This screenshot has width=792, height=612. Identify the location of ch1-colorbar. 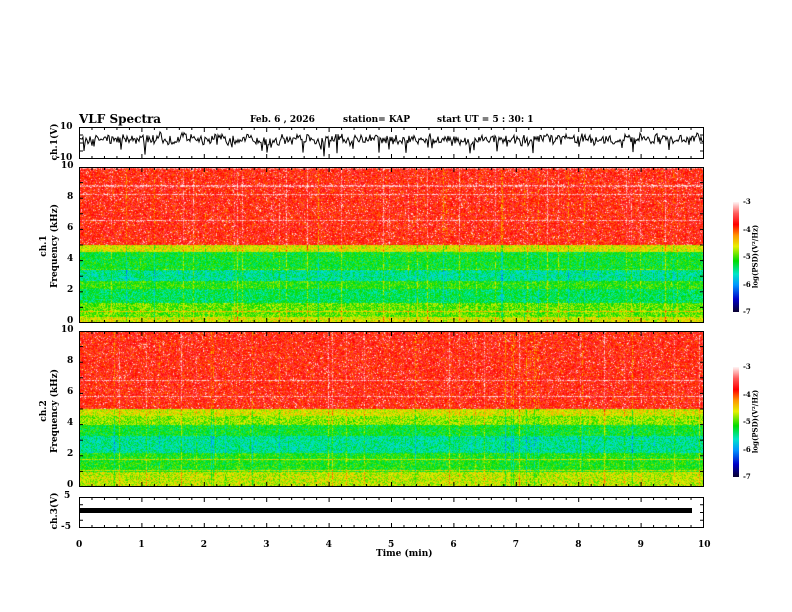
(736, 257).